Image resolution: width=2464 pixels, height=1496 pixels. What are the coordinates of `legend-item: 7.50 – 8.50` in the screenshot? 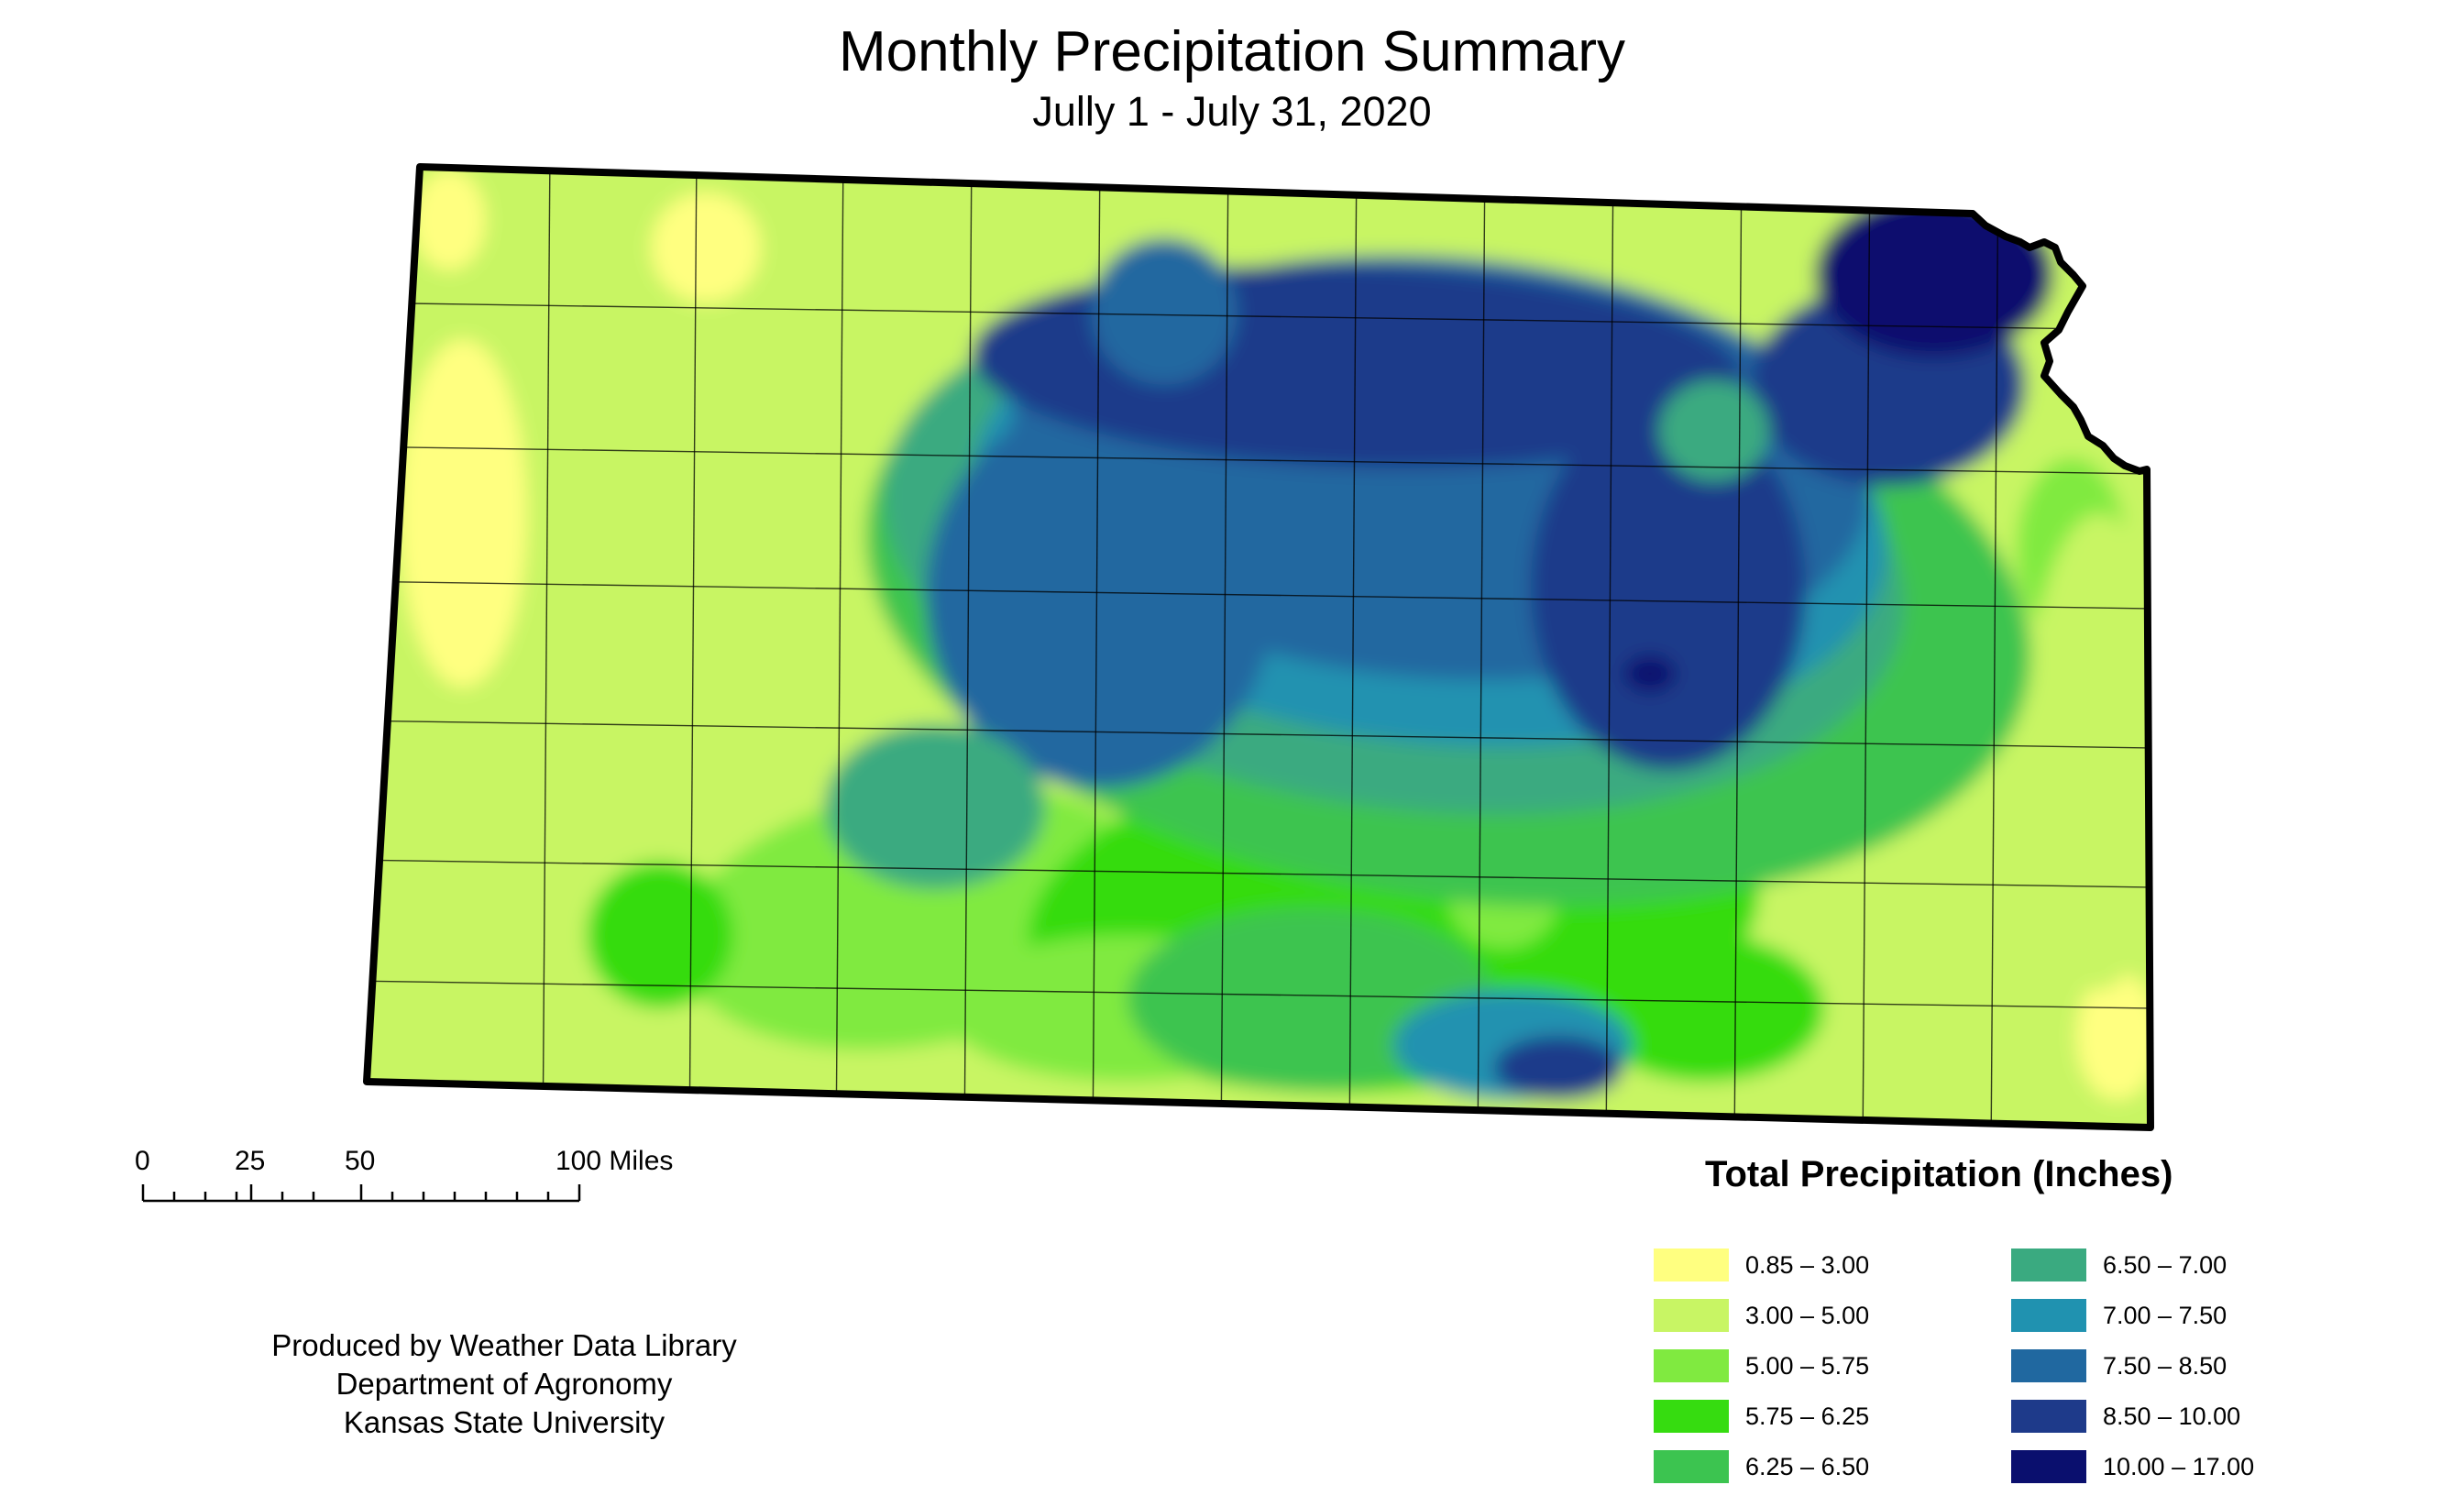 It's located at (2119, 1365).